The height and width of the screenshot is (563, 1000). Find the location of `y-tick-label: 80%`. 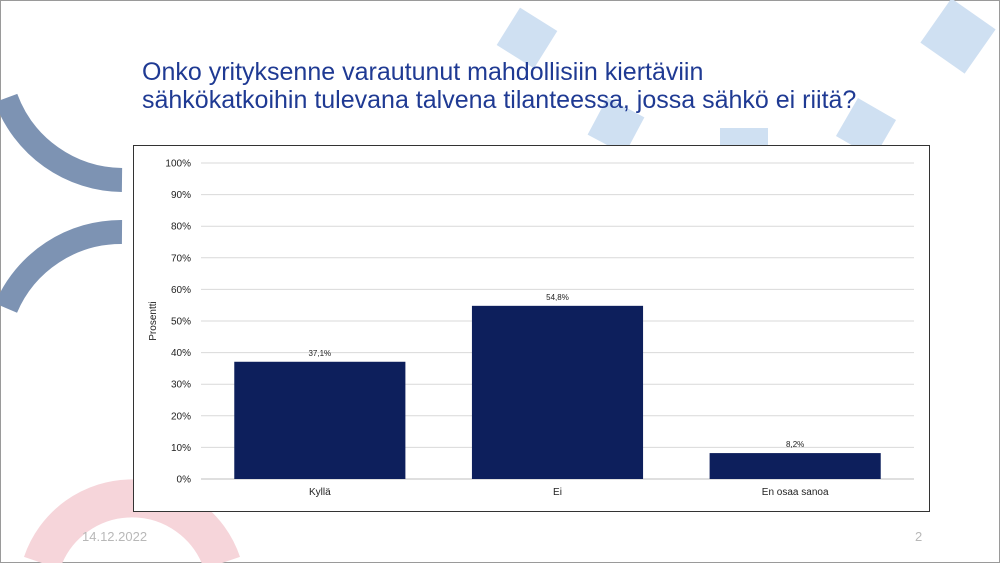

y-tick-label: 80% is located at coordinates (181, 227).